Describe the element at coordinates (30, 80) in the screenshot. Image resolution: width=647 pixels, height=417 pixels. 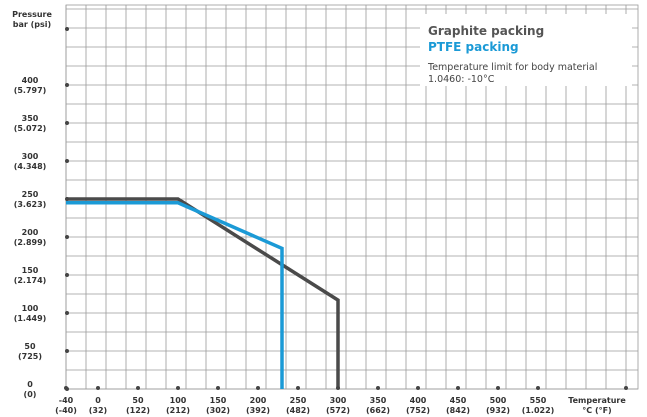
I see `y-tick-bar-400: 400` at that location.